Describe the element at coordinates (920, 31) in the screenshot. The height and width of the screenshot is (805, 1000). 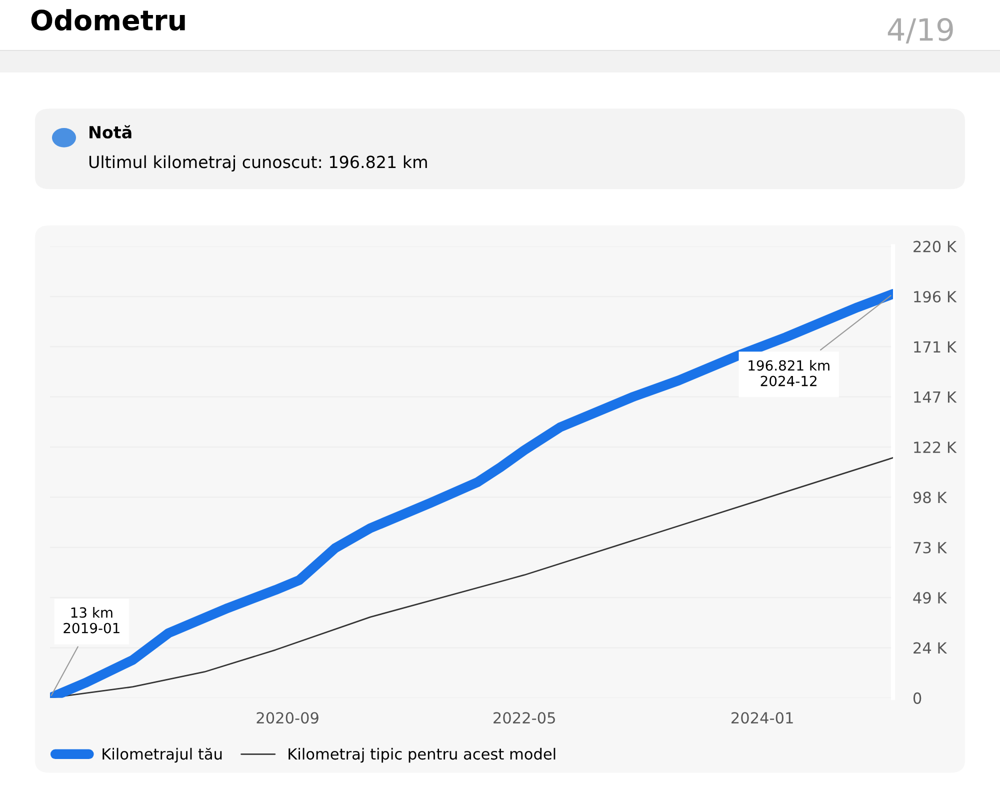
I see `text: 4/19` at that location.